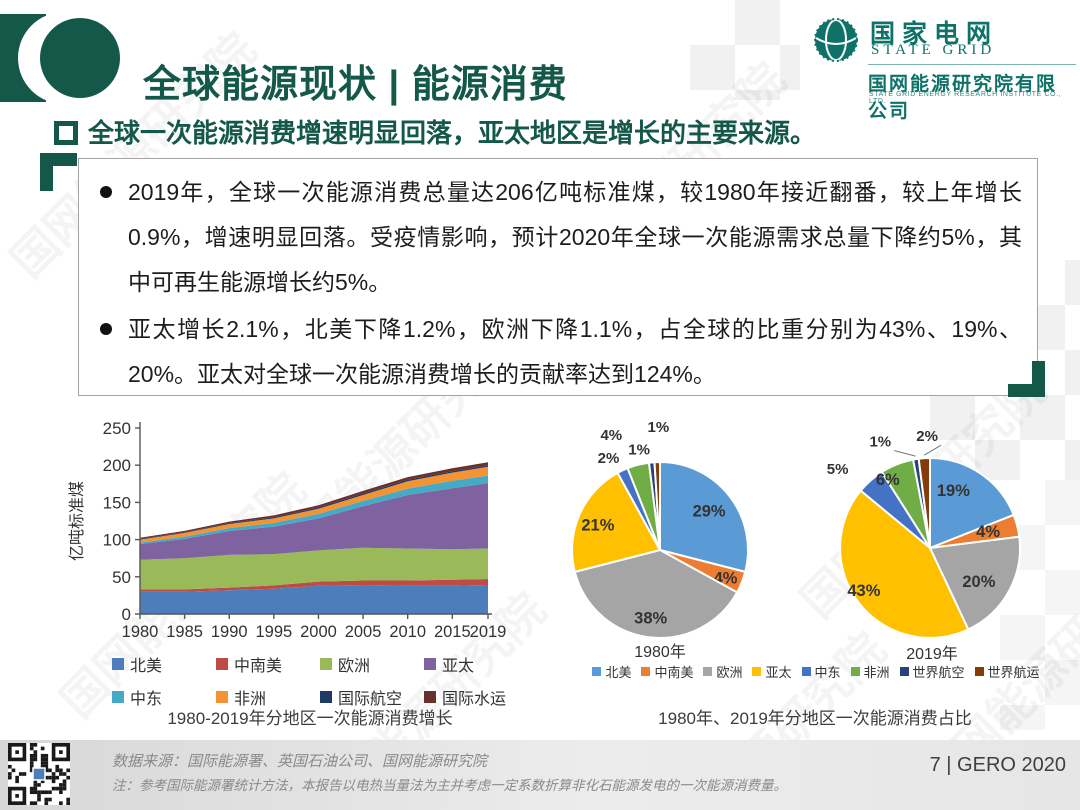 The width and height of the screenshot is (1080, 810). I want to click on pie-label: 4%, so click(611, 435).